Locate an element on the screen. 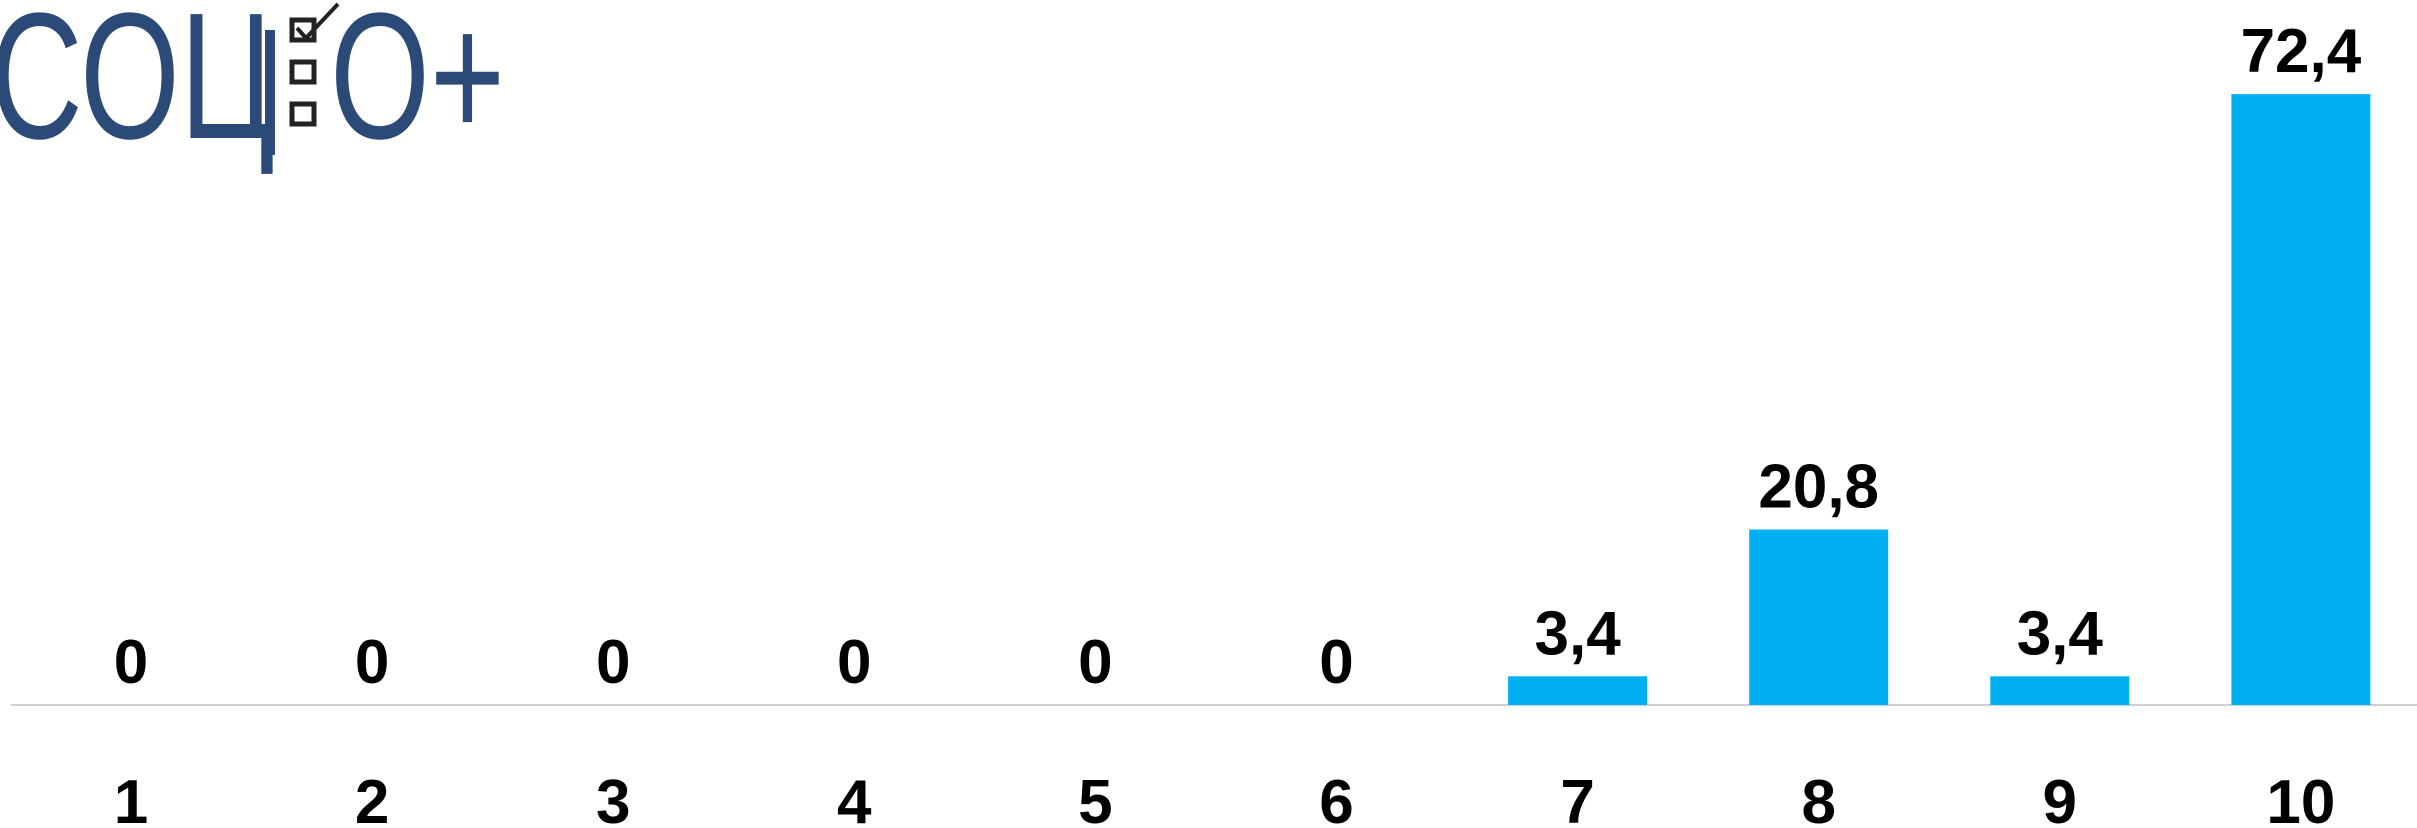 Image resolution: width=2417 pixels, height=828 pixels. x-tick-label: 1 is located at coordinates (131, 798).